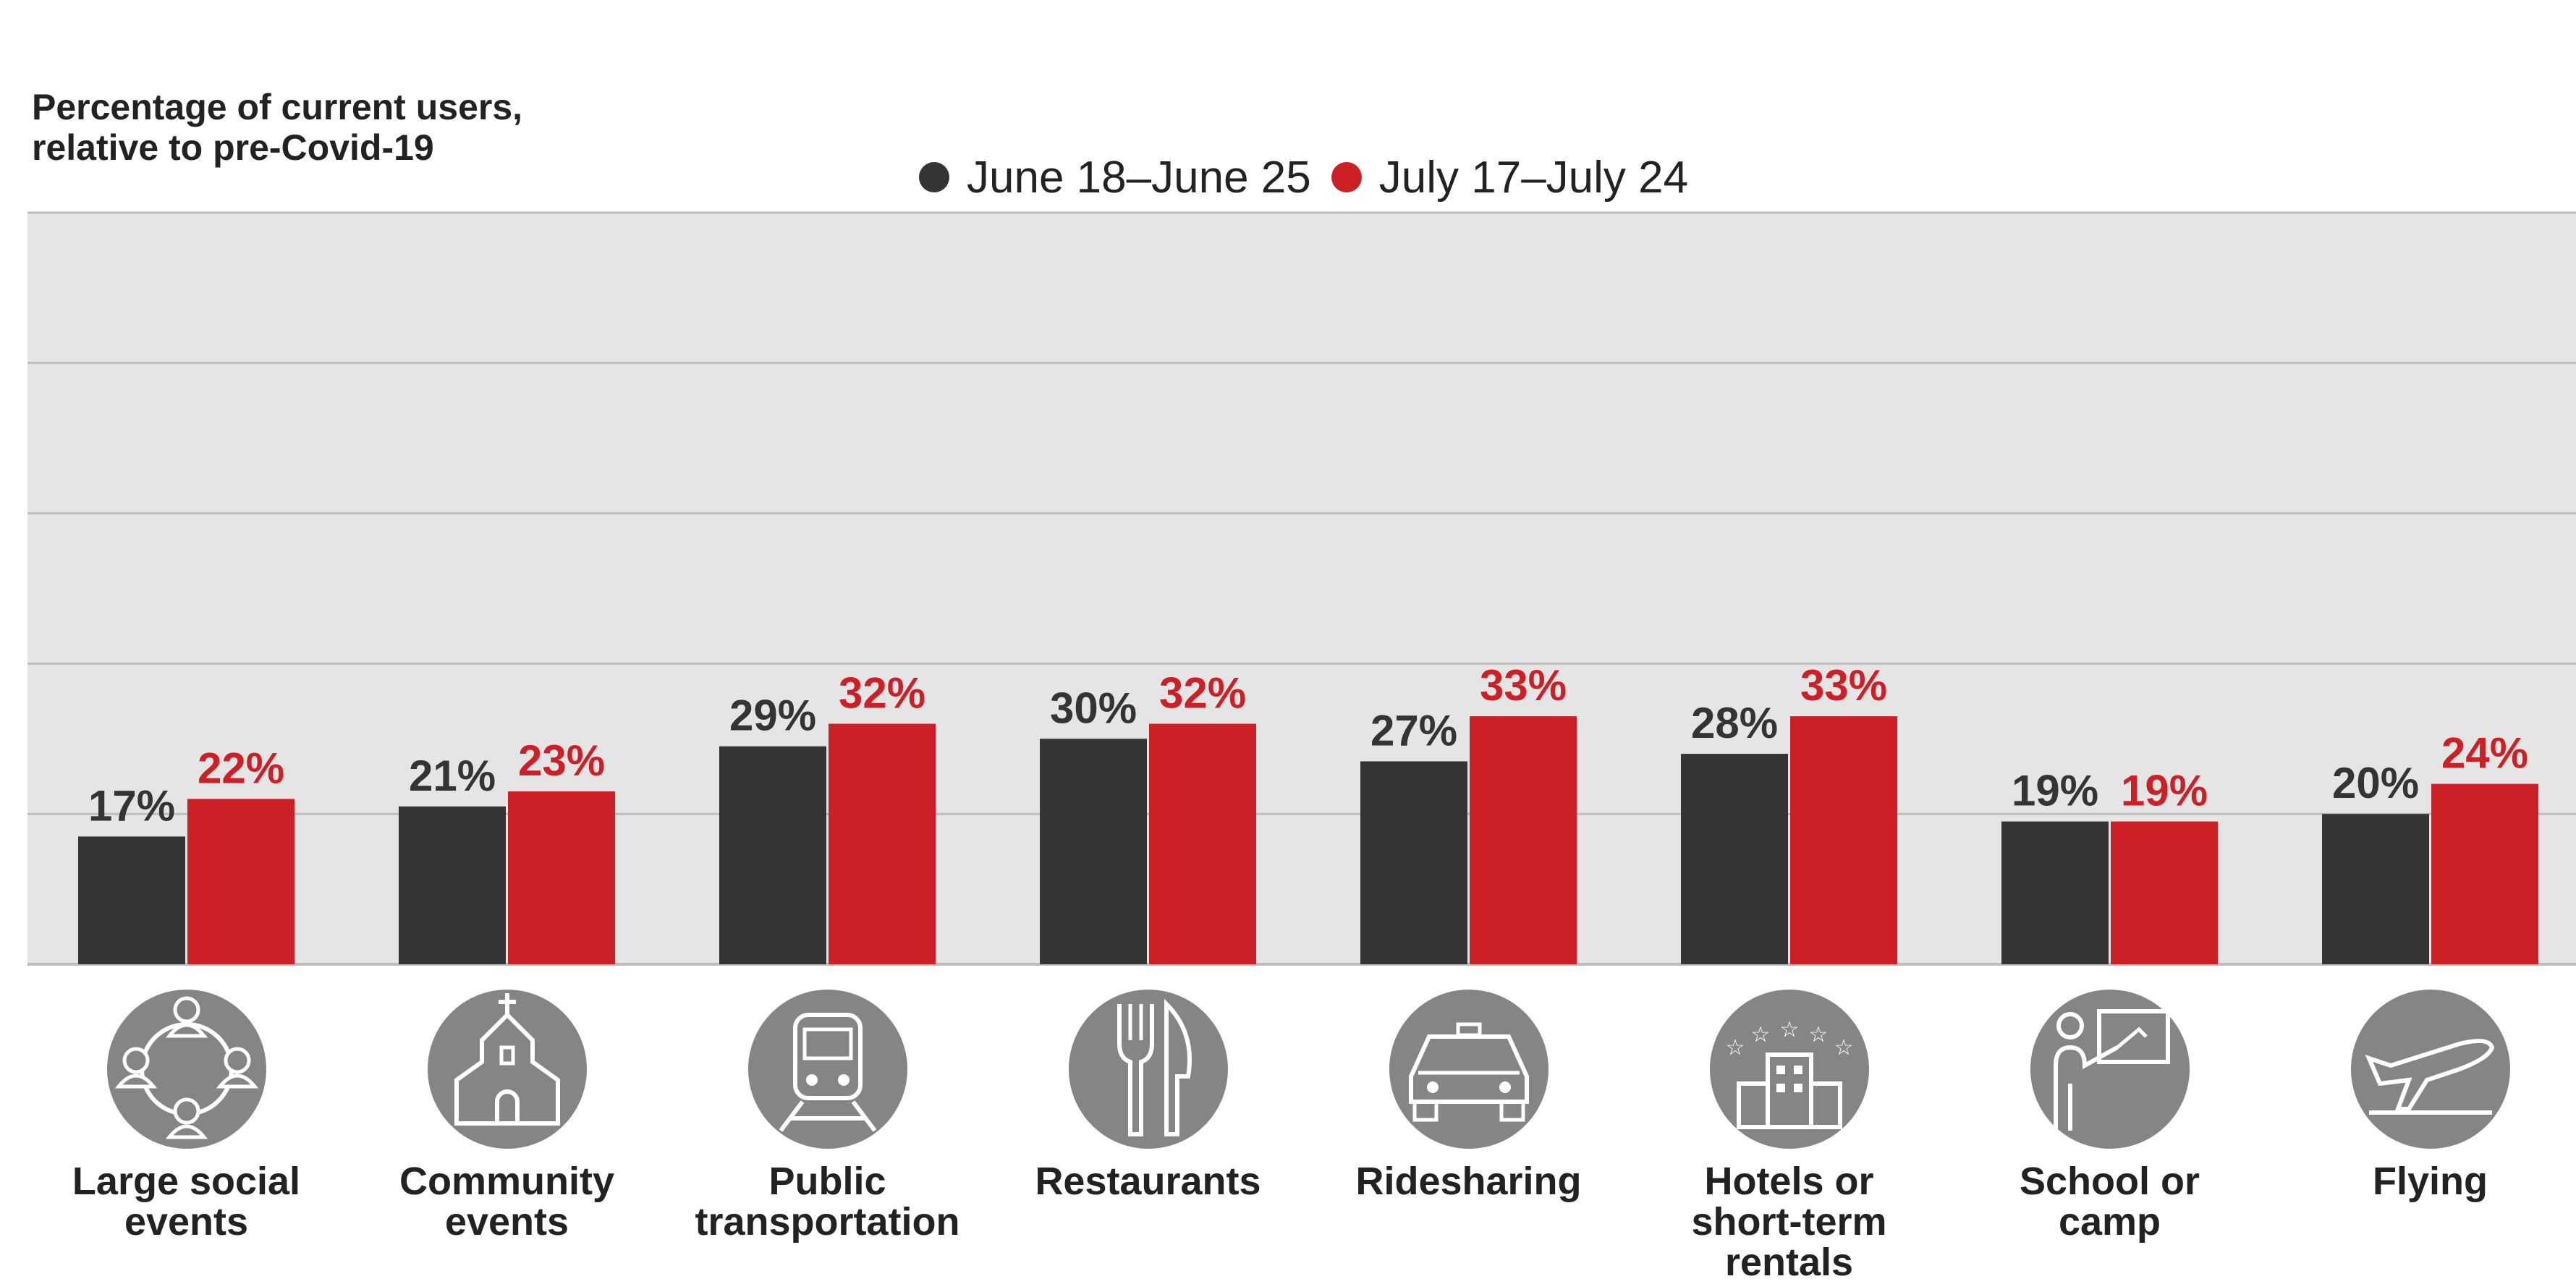  What do you see at coordinates (561, 760) in the screenshot?
I see `data-label-july: 23%` at bounding box center [561, 760].